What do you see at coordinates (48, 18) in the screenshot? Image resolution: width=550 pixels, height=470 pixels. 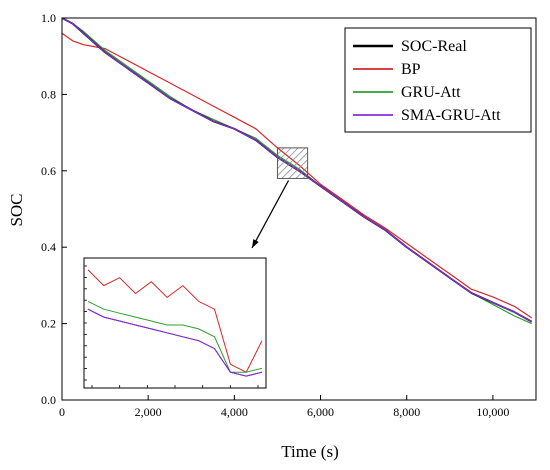 I see `y-tick-label: 1.0` at bounding box center [48, 18].